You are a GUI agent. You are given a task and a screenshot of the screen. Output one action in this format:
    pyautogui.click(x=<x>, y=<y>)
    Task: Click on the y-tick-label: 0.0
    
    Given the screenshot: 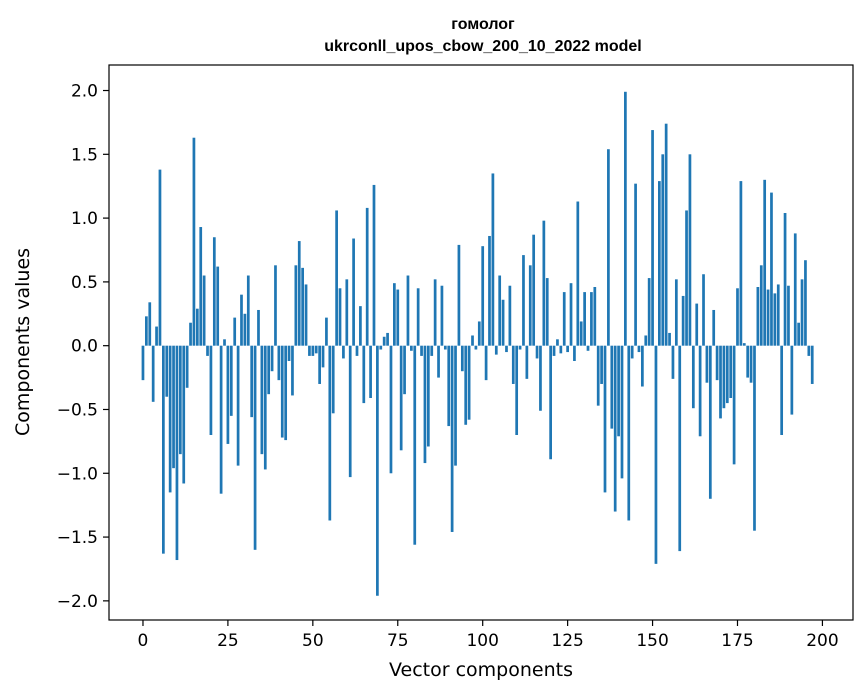 What is the action you would take?
    pyautogui.click(x=84, y=347)
    